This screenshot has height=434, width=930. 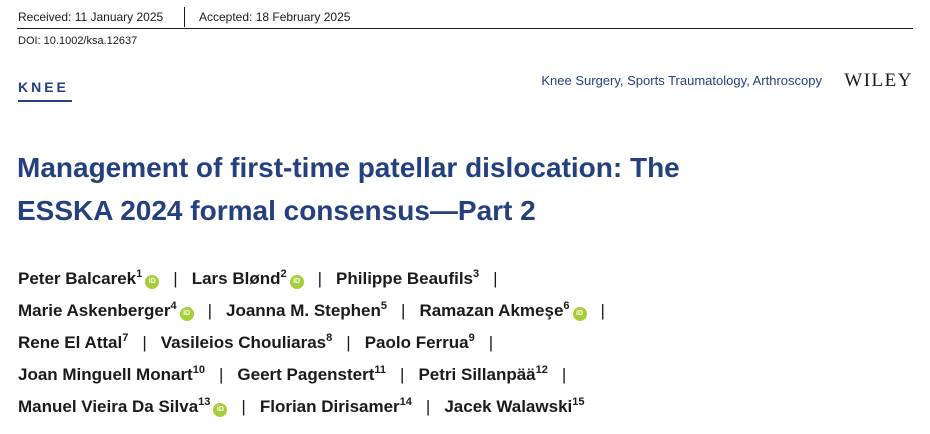 What do you see at coordinates (70, 342) in the screenshot?
I see `author-name: Rene El Attal` at bounding box center [70, 342].